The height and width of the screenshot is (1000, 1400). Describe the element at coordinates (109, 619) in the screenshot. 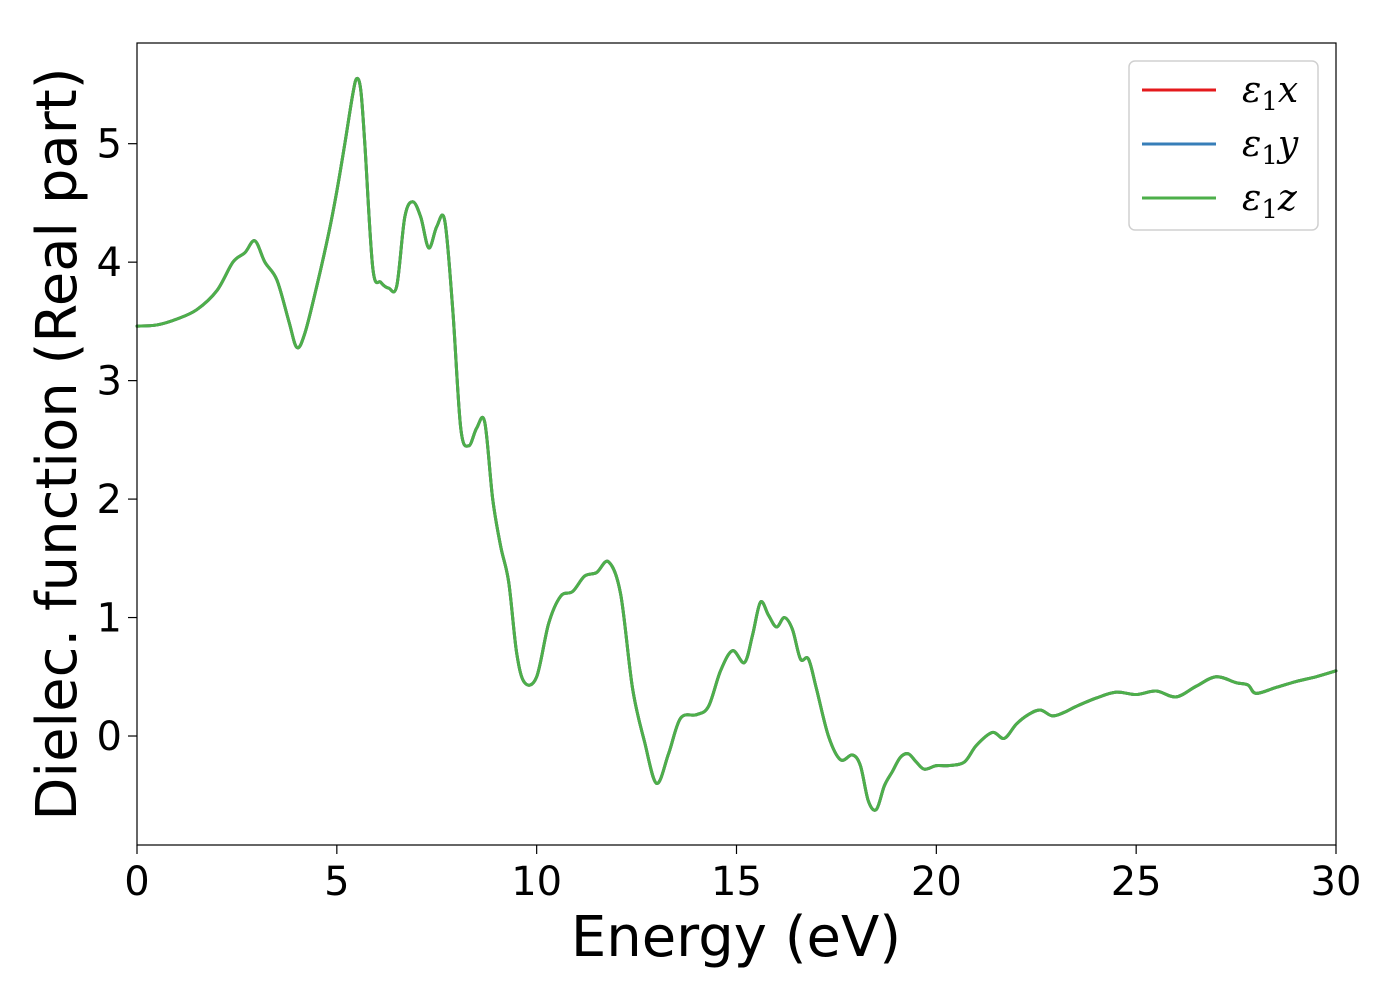

I see `y-tick-label: 1` at that location.